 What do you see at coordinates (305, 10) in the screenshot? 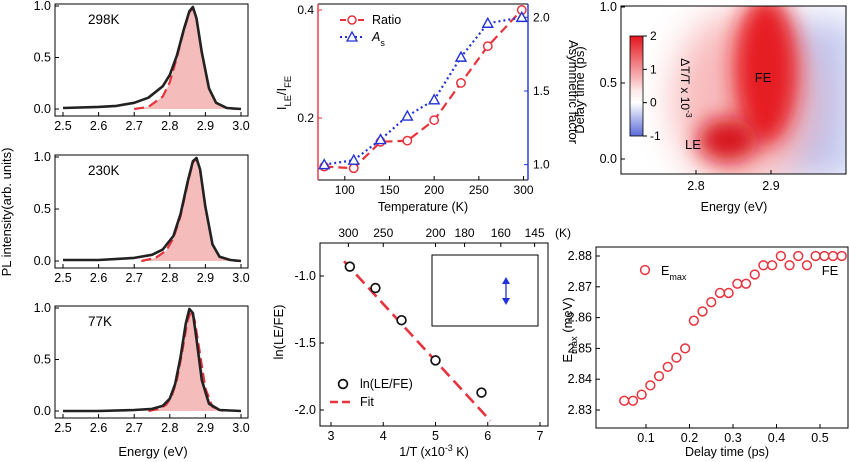
I see `ratio-ytick-left-label: 0.4` at bounding box center [305, 10].